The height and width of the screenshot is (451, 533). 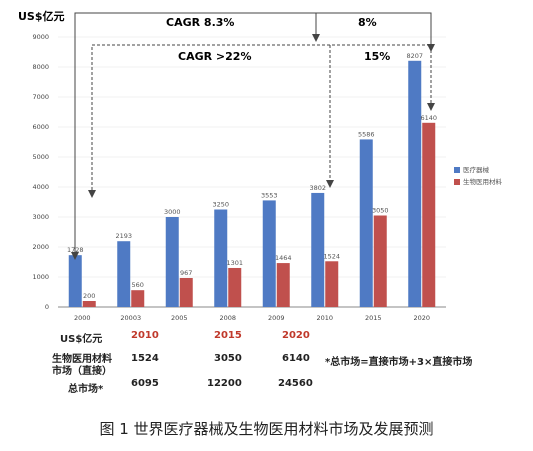 I want to click on y-tick-label: 4000, so click(x=40, y=187).